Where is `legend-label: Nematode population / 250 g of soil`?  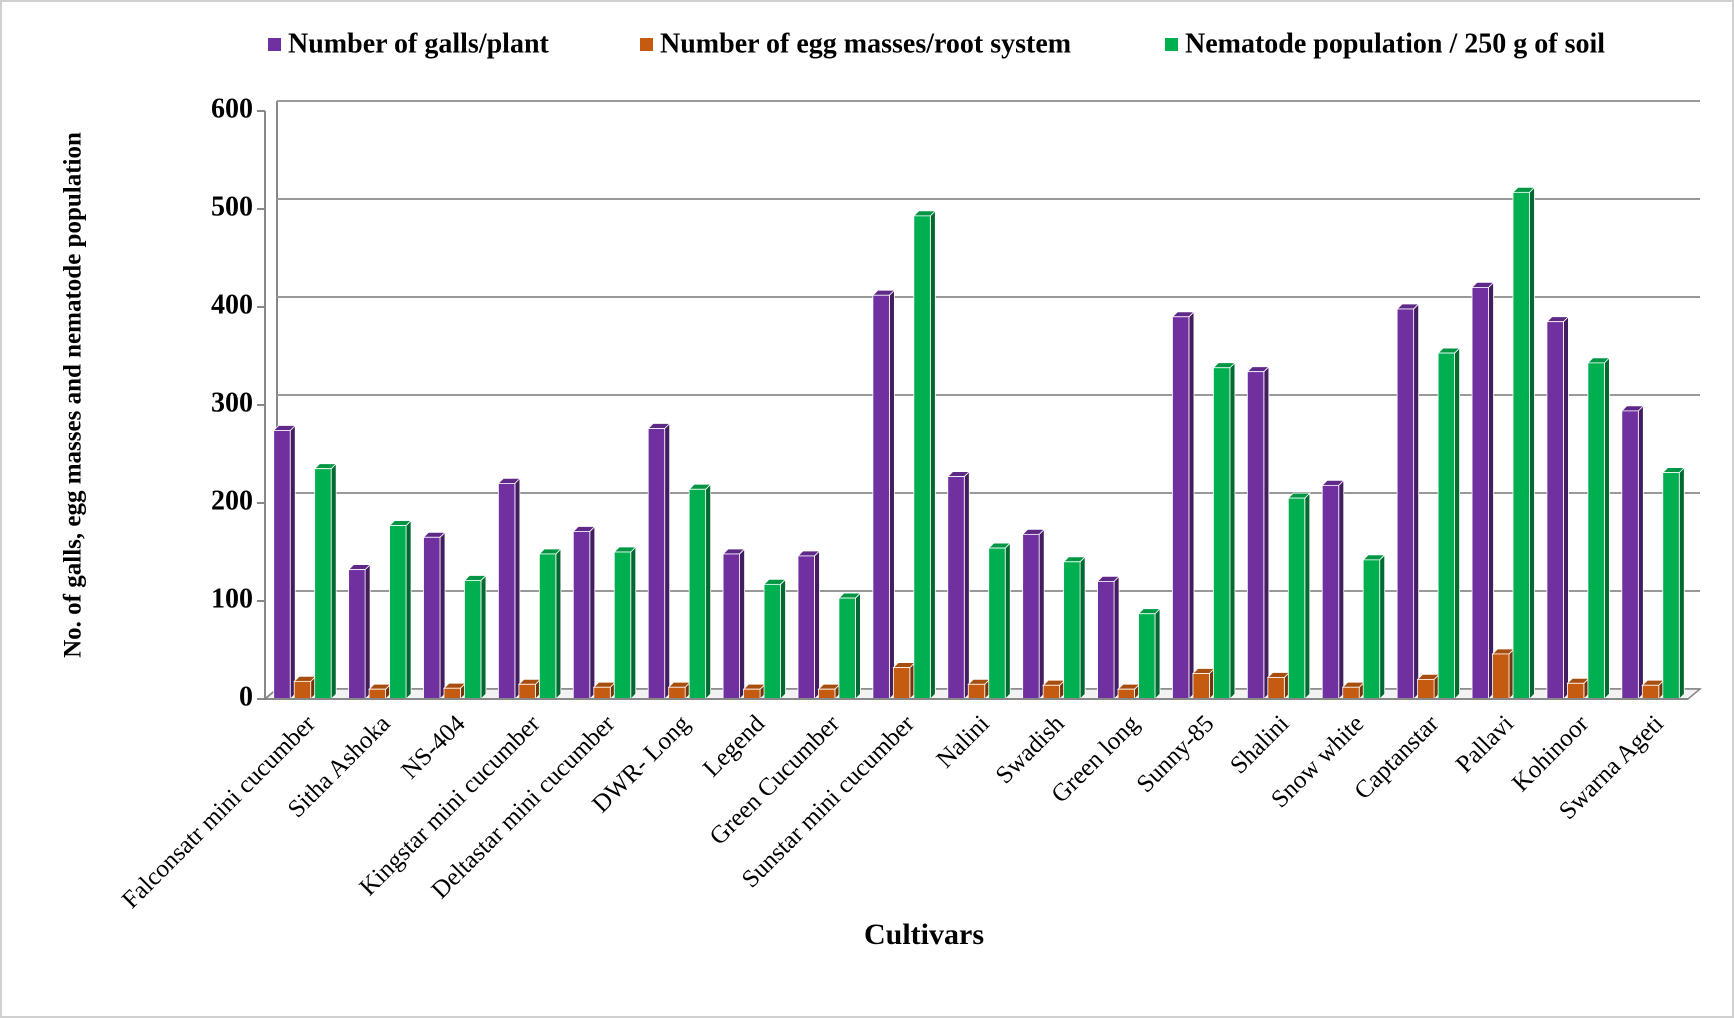 legend-label: Nematode population / 250 g of soil is located at coordinates (1395, 43).